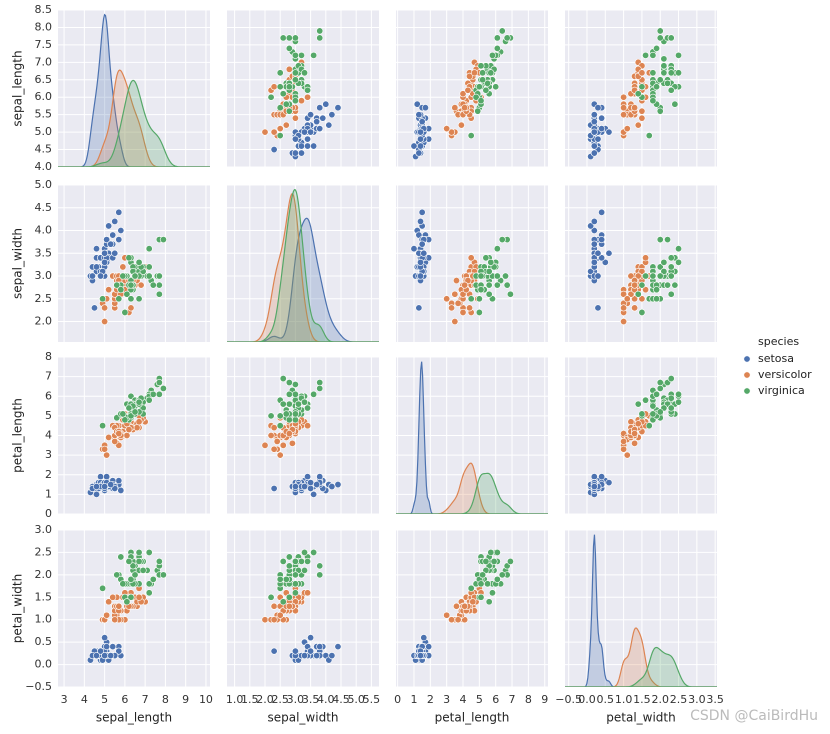  Describe the element at coordinates (38, 686) in the screenshot. I see `y-tick-label: −0.5` at that location.